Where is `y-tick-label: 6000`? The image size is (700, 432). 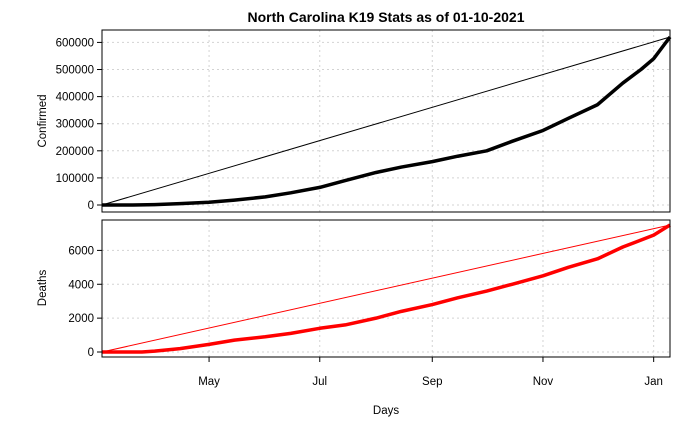
y-tick-label: 6000 is located at coordinates (81, 251).